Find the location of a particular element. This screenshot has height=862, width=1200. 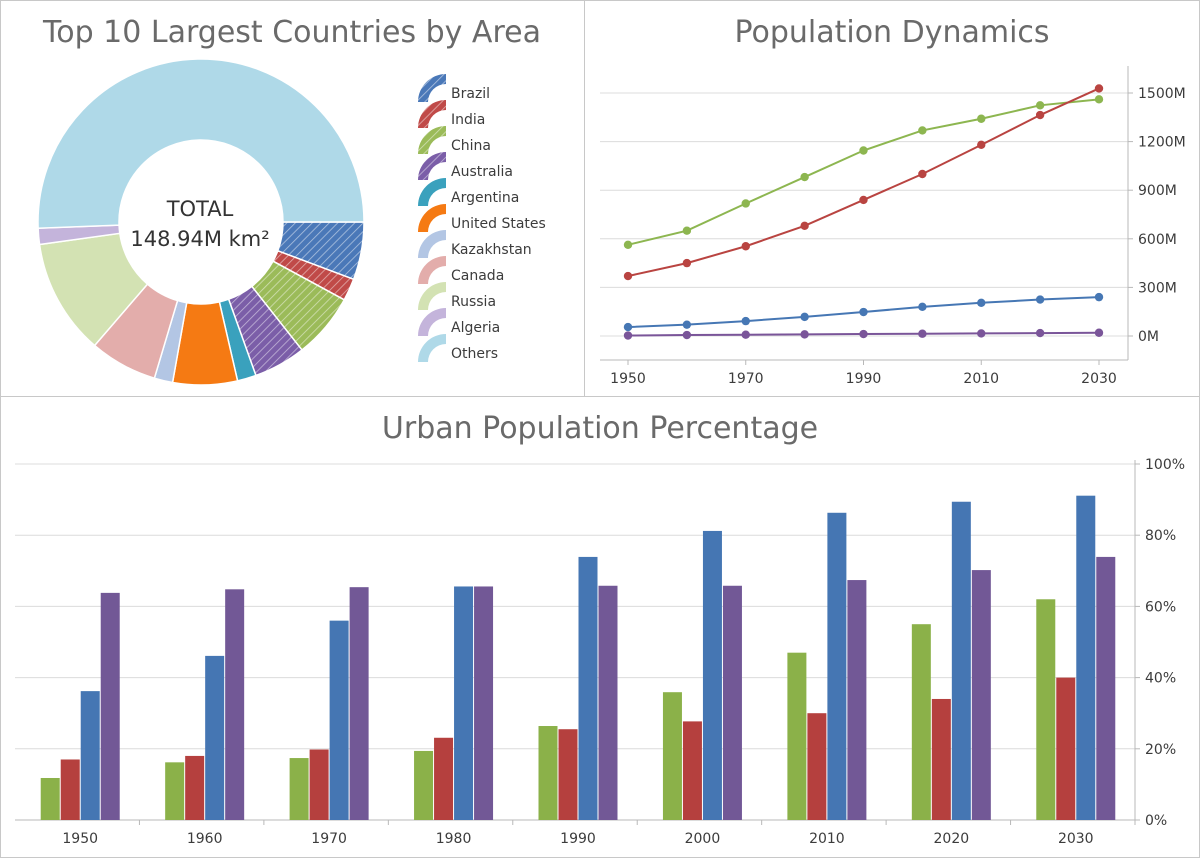

urban-bar-series-3-2030 is located at coordinates (1086, 657).